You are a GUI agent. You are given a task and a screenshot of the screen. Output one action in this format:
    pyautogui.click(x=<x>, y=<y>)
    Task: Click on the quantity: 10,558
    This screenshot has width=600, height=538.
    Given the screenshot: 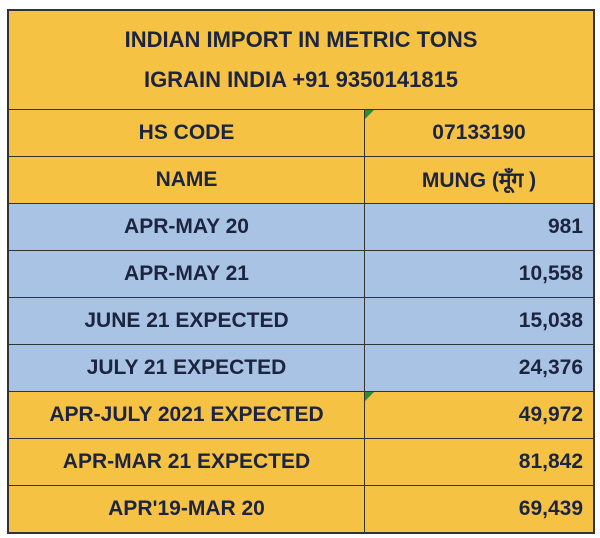 What is the action you would take?
    pyautogui.click(x=479, y=274)
    